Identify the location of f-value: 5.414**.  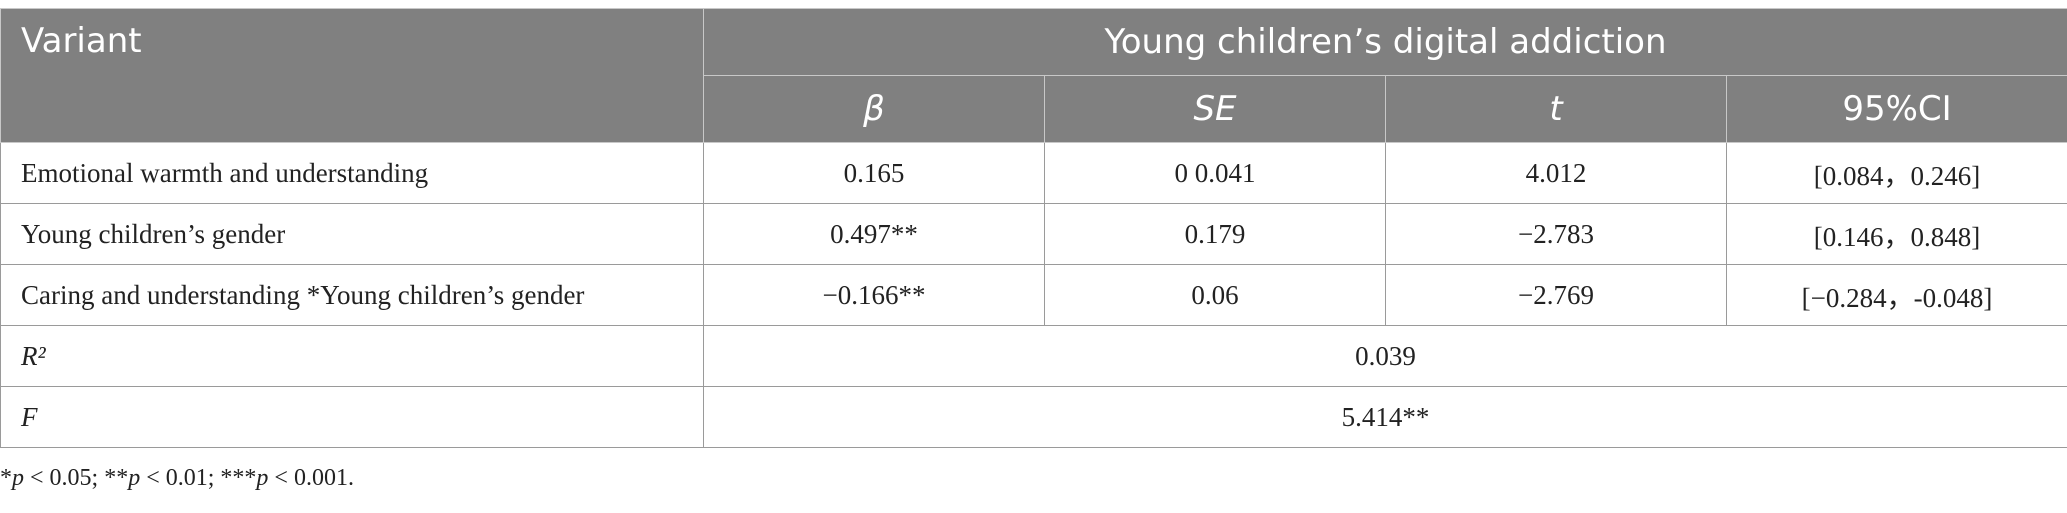
(1384, 417).